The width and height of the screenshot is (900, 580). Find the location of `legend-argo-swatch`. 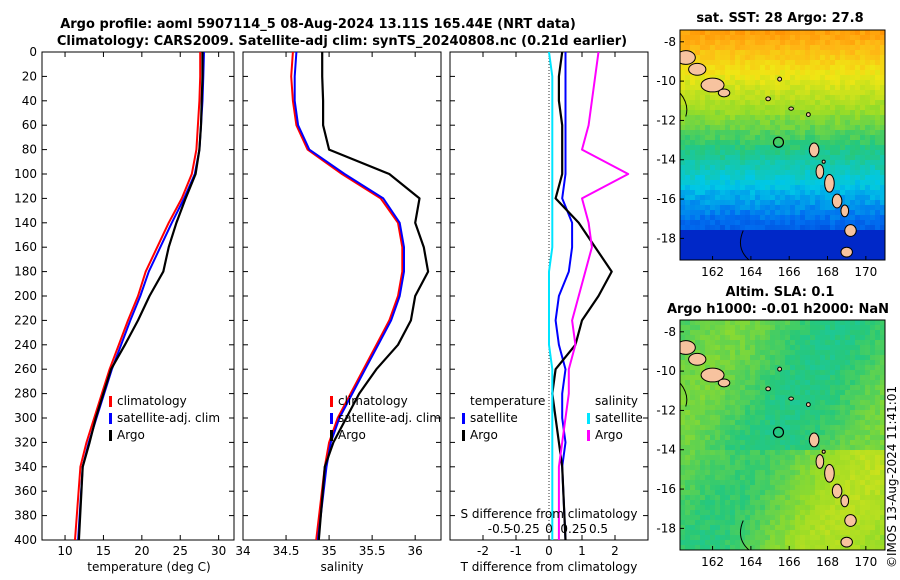

legend-argo-swatch is located at coordinates (110, 435).